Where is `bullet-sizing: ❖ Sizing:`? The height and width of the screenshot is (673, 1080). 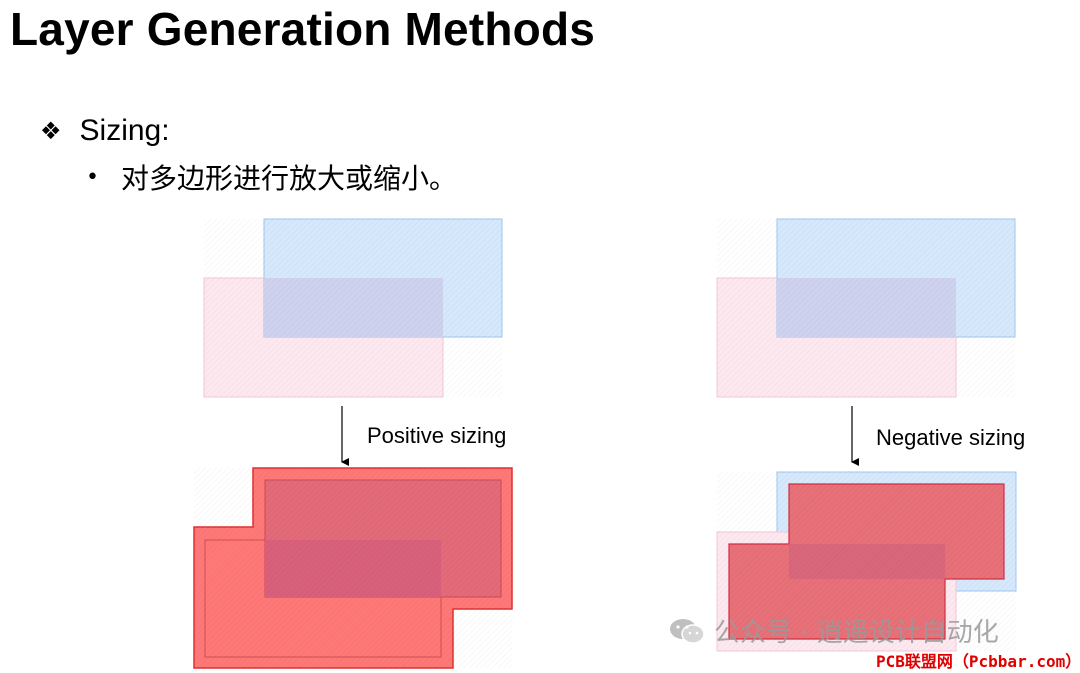
bullet-sizing: ❖ Sizing: is located at coordinates (105, 131).